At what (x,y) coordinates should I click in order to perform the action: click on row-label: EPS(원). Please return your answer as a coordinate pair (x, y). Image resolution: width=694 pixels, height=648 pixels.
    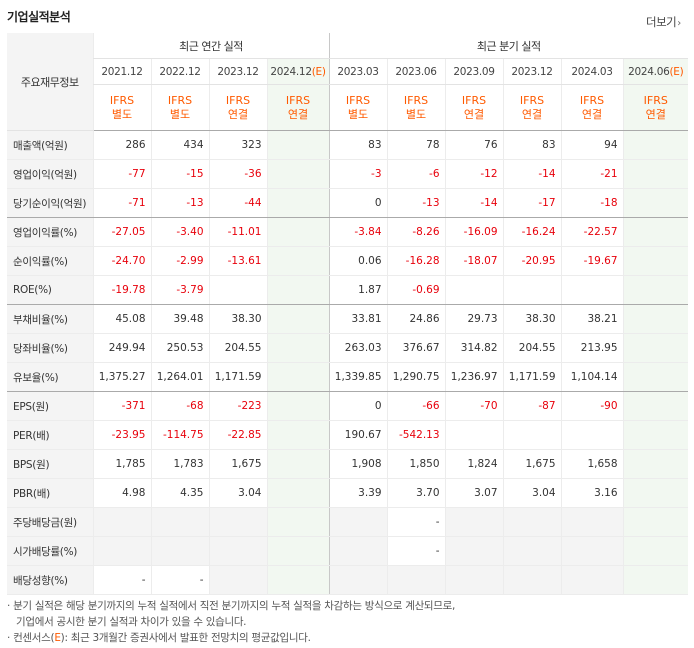
    Looking at the image, I should click on (50, 406).